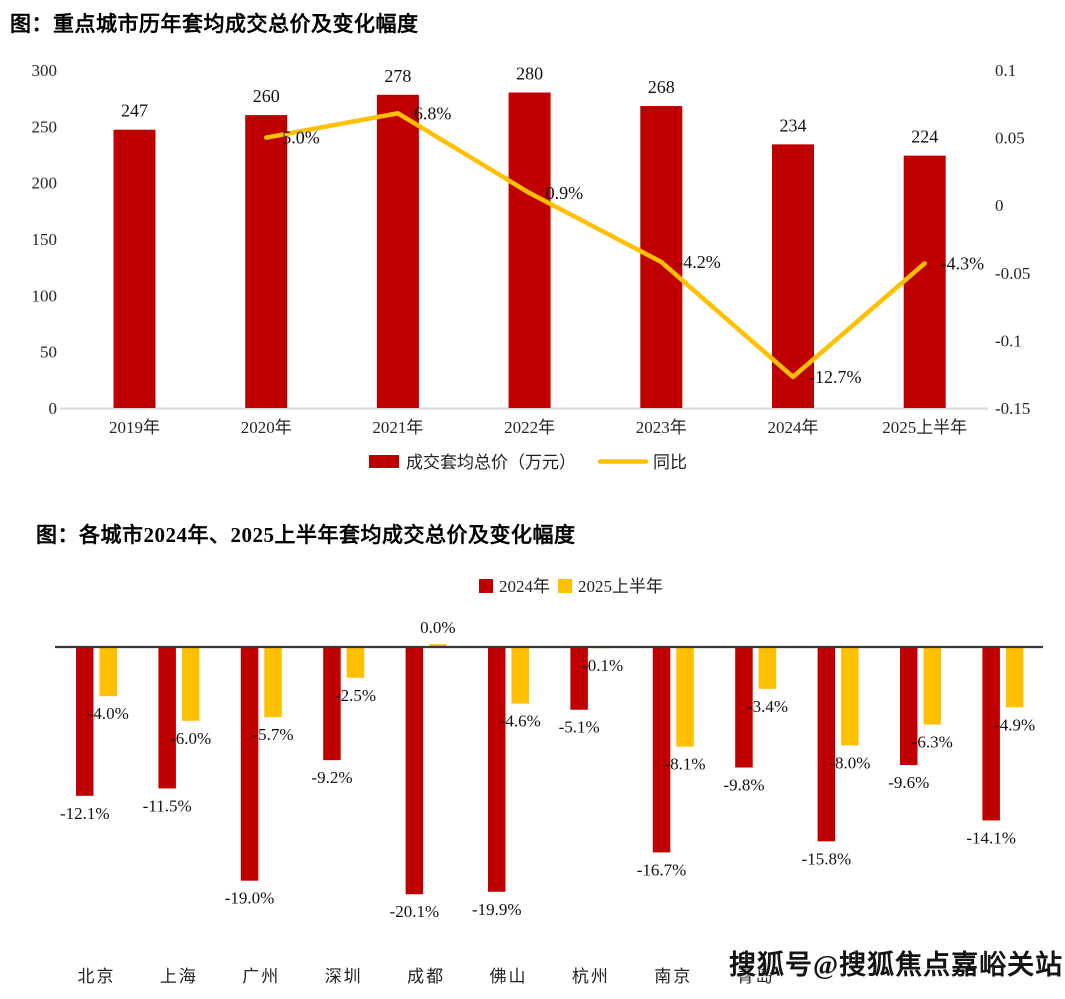 Image resolution: width=1065 pixels, height=999 pixels. What do you see at coordinates (415, 911) in the screenshot?
I see `chart2-bar-2024-label: -20.1%` at bounding box center [415, 911].